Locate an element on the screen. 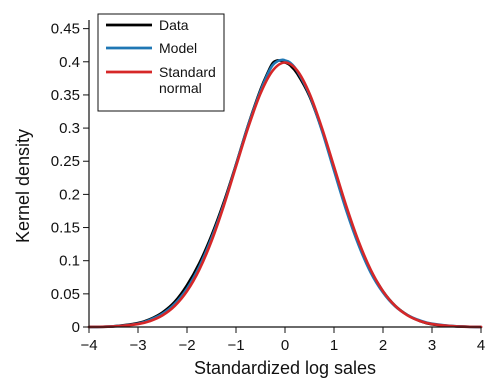 The width and height of the screenshot is (491, 379). x-axis: −4 −3 −2 −1 0 1 2 3 4 is located at coordinates (282, 340).